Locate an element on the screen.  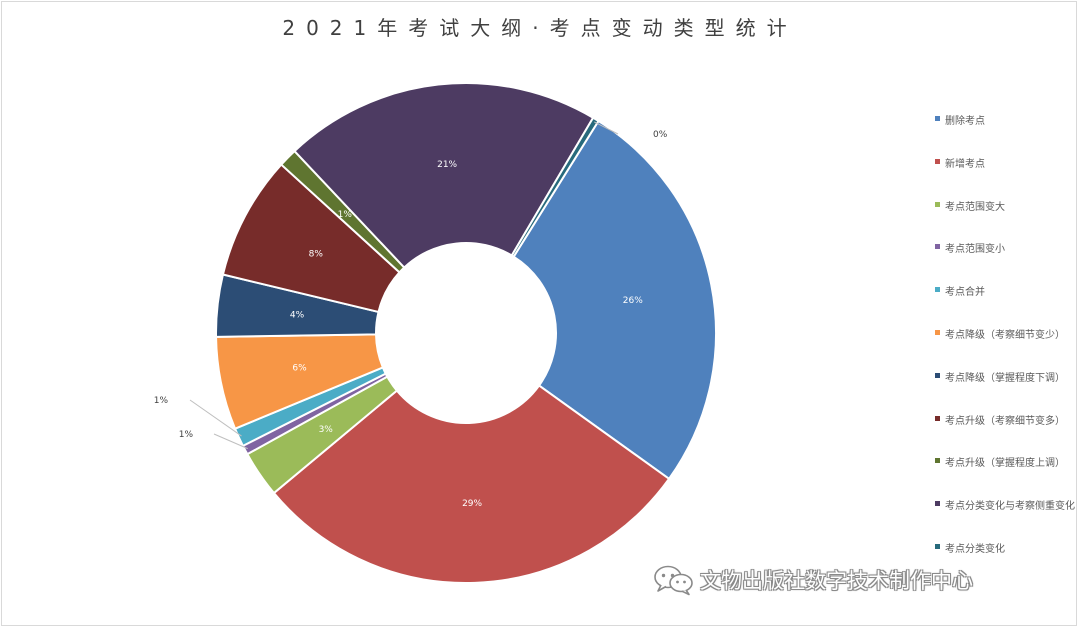
legend-label: 考点升级（考察细节变多） is located at coordinates (1005, 421).